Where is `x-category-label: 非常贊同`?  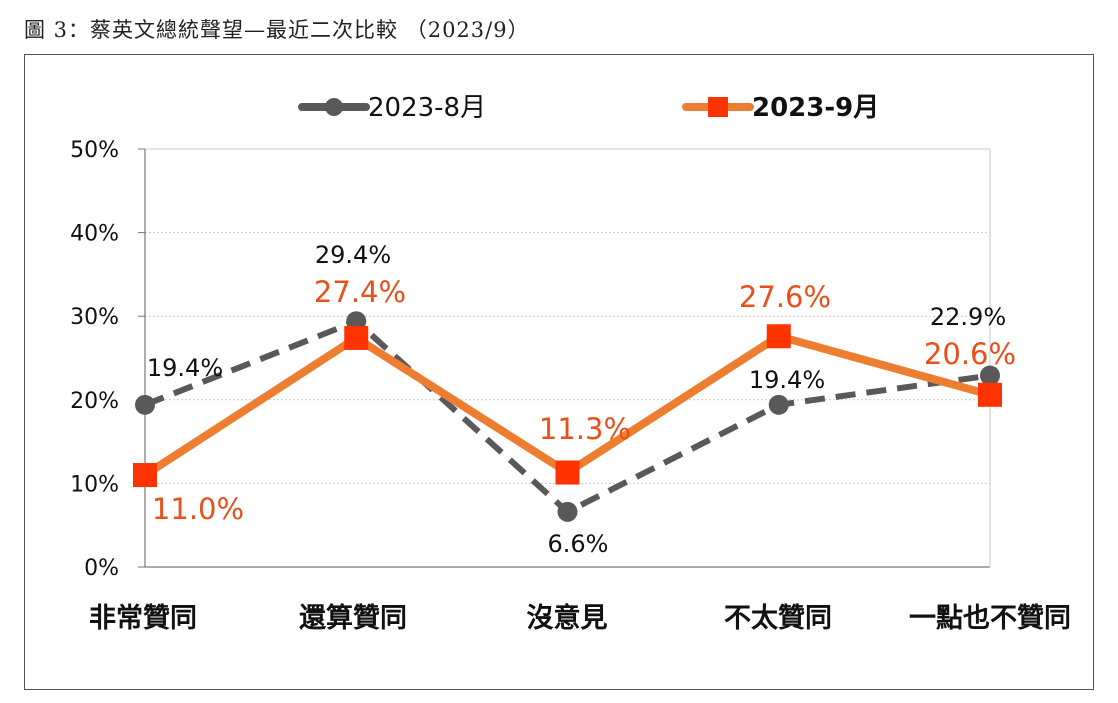 x-category-label: 非常贊同 is located at coordinates (143, 618).